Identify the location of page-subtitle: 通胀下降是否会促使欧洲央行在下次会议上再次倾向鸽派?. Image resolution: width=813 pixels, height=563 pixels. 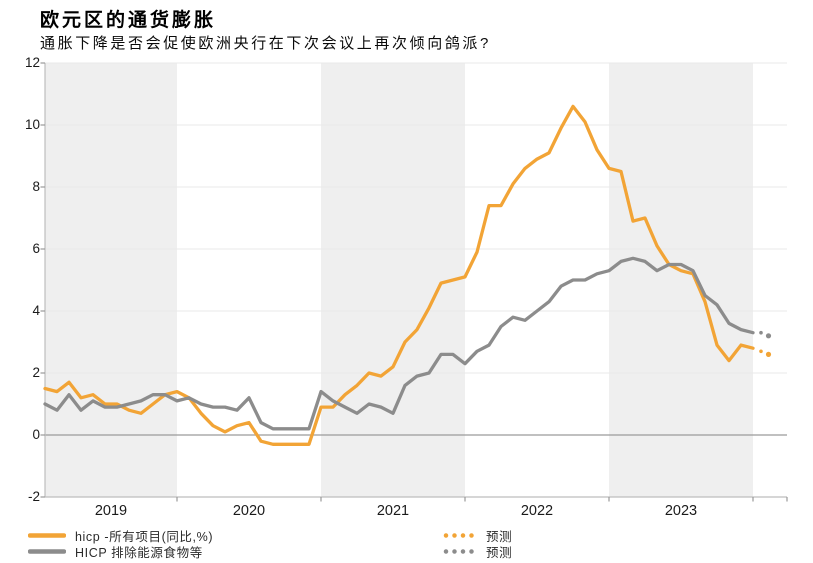
(265, 43).